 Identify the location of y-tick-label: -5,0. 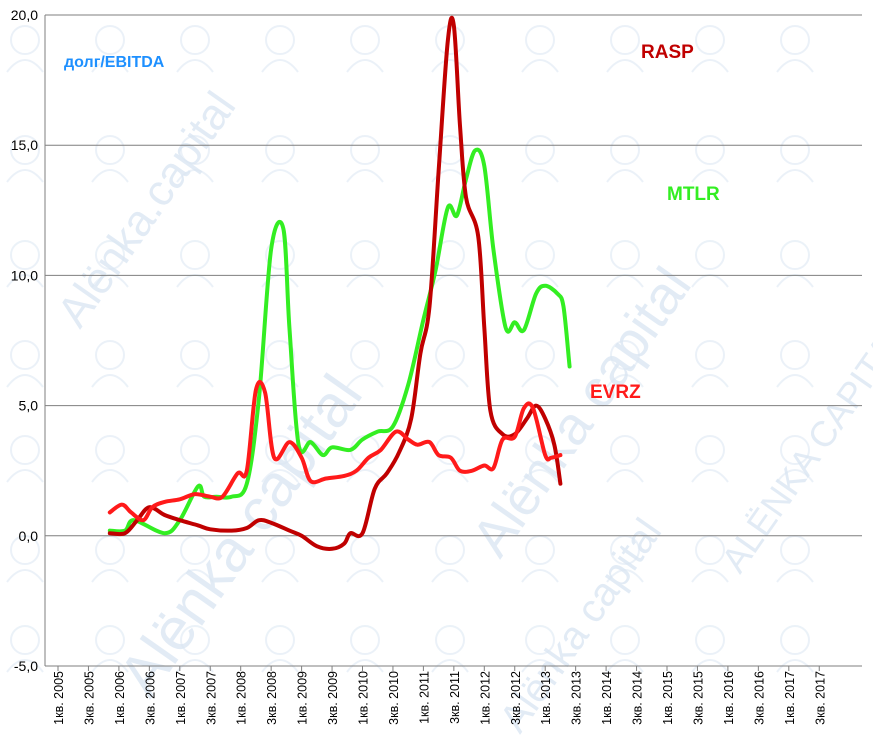
(26, 666).